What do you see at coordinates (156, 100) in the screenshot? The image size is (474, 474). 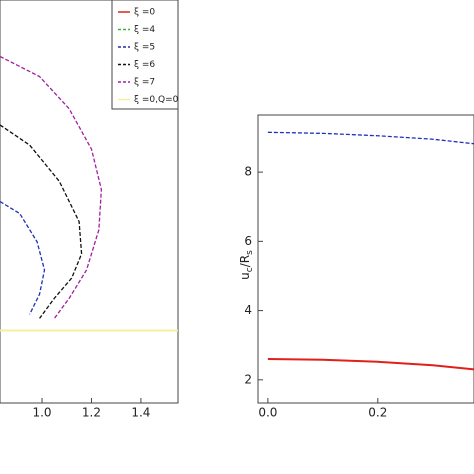 I see `legend-label: ξ =0,Q=0` at bounding box center [156, 100].